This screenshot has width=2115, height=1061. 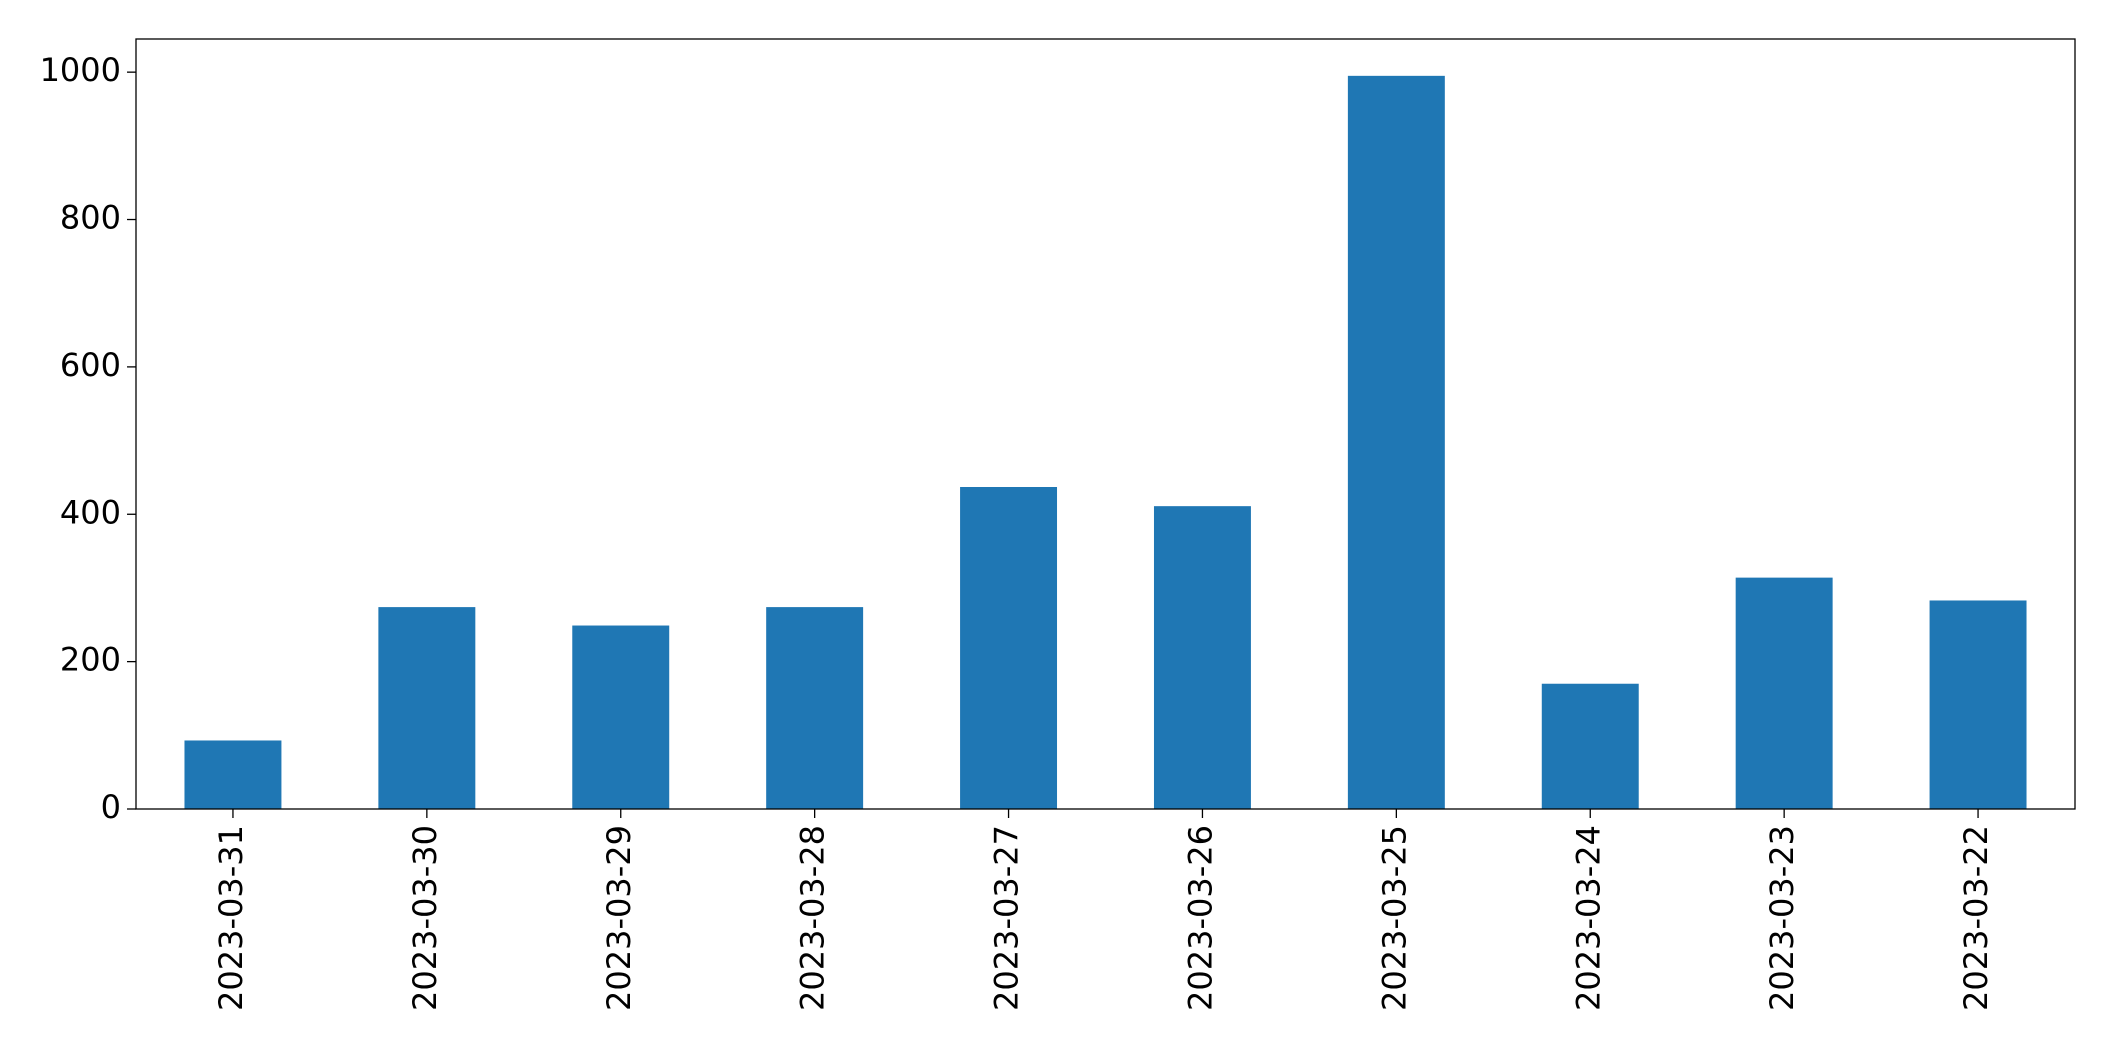 What do you see at coordinates (90, 512) in the screenshot?
I see `y-tick-label: 400` at bounding box center [90, 512].